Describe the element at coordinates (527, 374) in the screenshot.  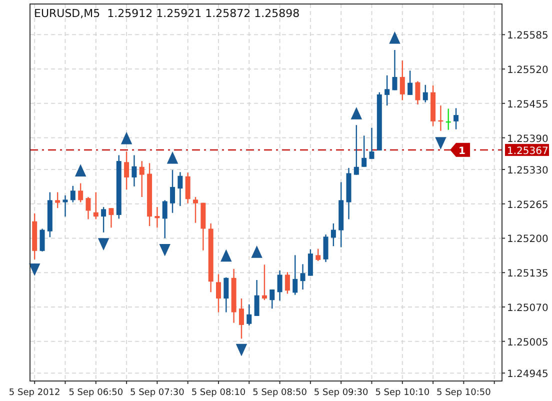
I see `y-tick-label: 1.24945` at that location.